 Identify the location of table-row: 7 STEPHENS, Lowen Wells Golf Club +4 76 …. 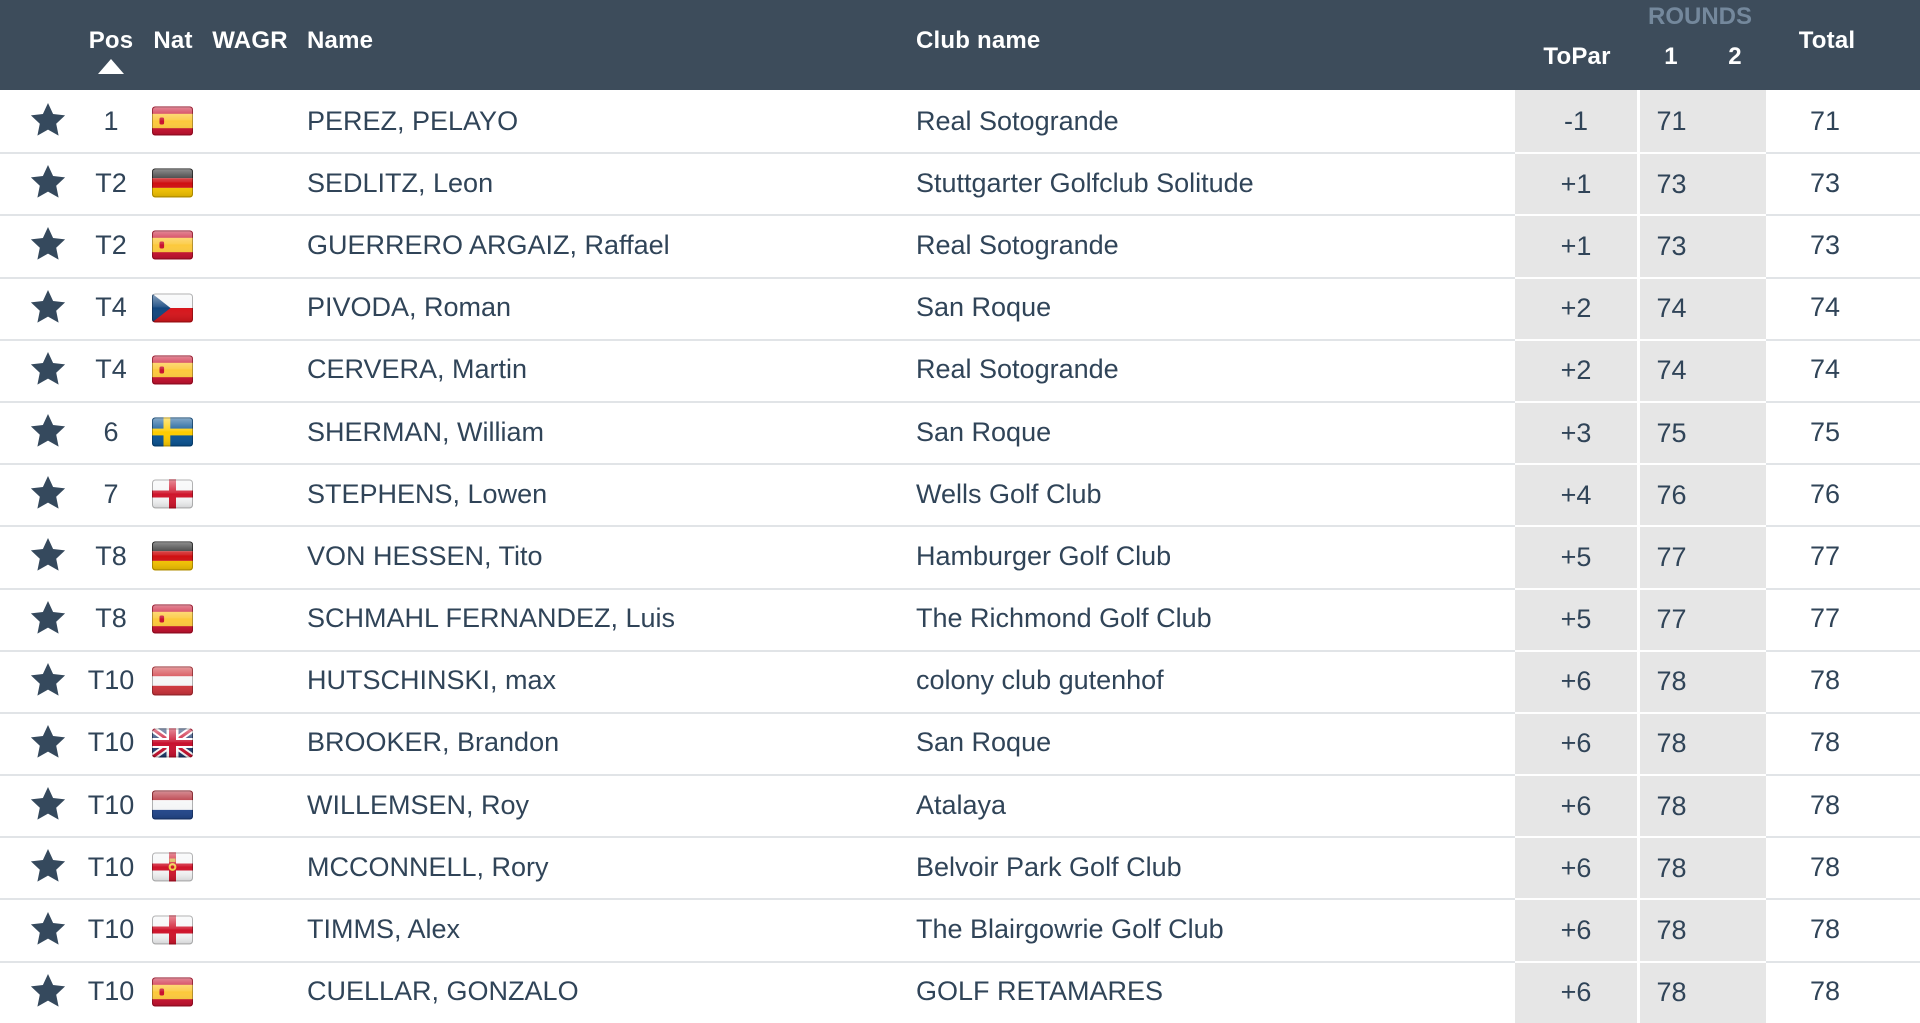
(960, 494).